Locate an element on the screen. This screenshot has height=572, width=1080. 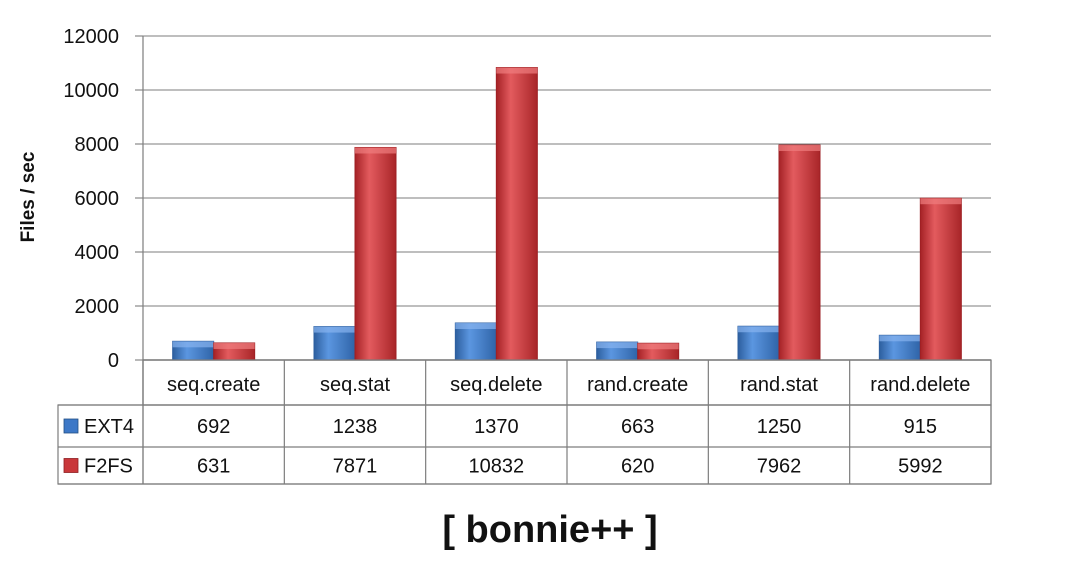
bar-top-f2fs-seq-stat is located at coordinates (375, 150).